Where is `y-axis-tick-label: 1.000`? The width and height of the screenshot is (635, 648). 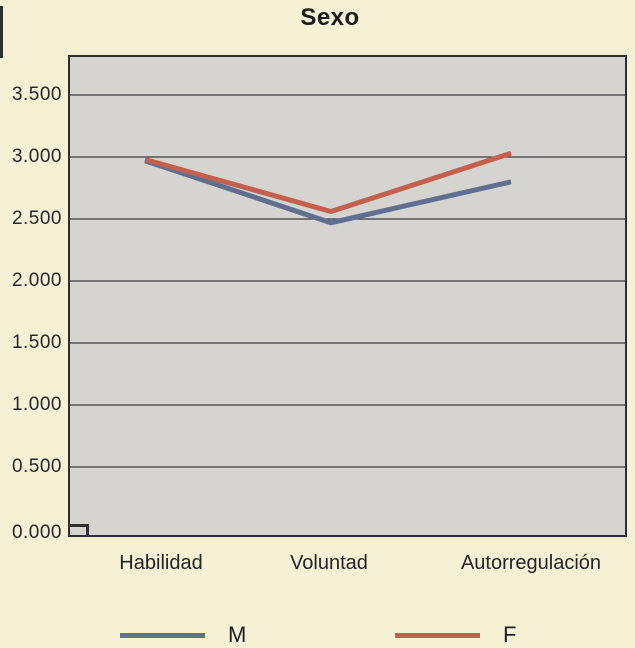
y-axis-tick-label: 1.000 is located at coordinates (36, 404).